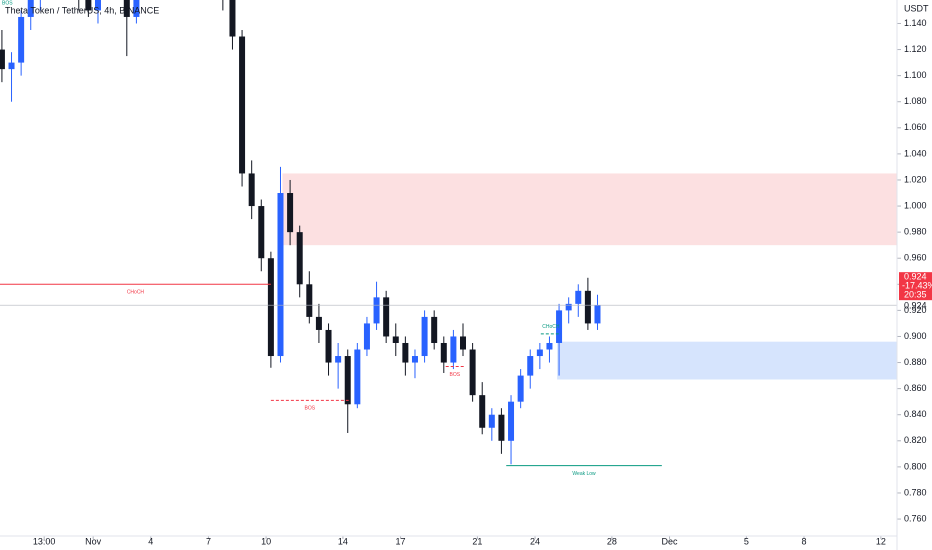 This screenshot has width=932, height=550. Describe the element at coordinates (266, 541) in the screenshot. I see `x-tick-label: 10` at that location.